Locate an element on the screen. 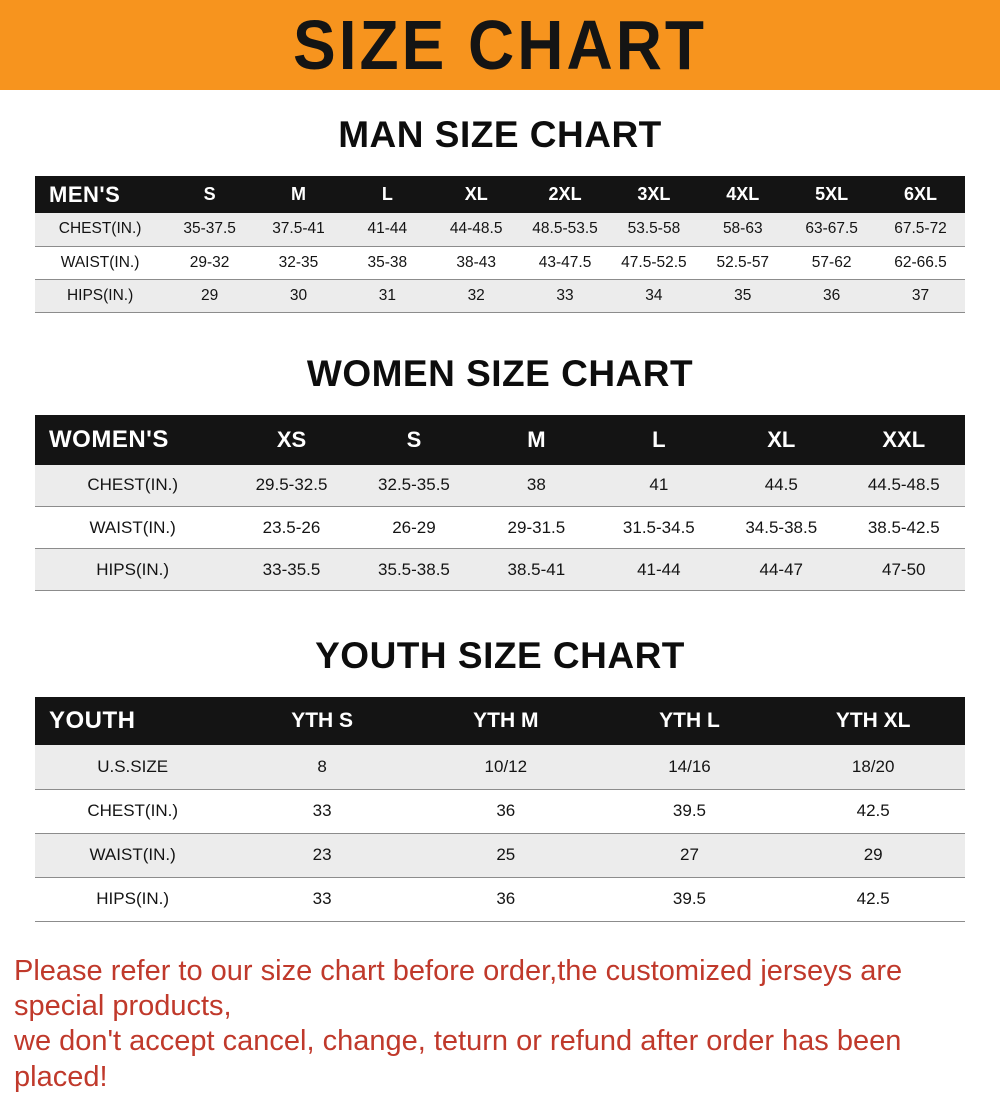 The image size is (1000, 1105). size-value-cell: 44.5 is located at coordinates (781, 486).